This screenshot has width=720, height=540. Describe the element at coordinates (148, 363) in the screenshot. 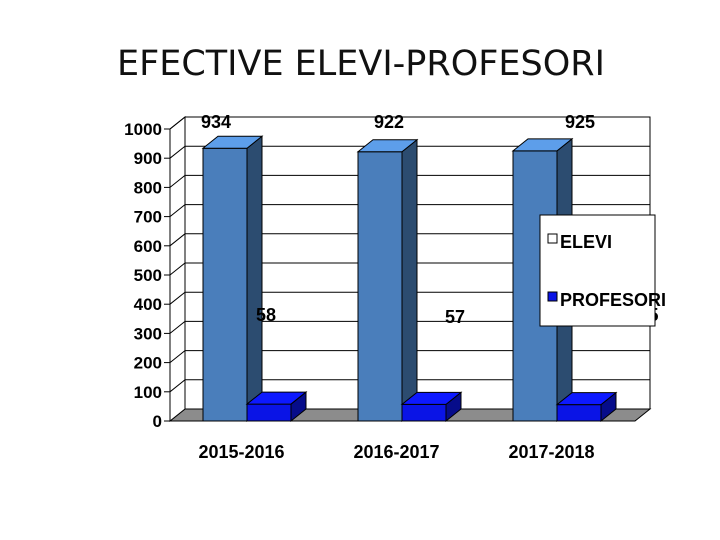

I see `y-tick-label: 200` at that location.